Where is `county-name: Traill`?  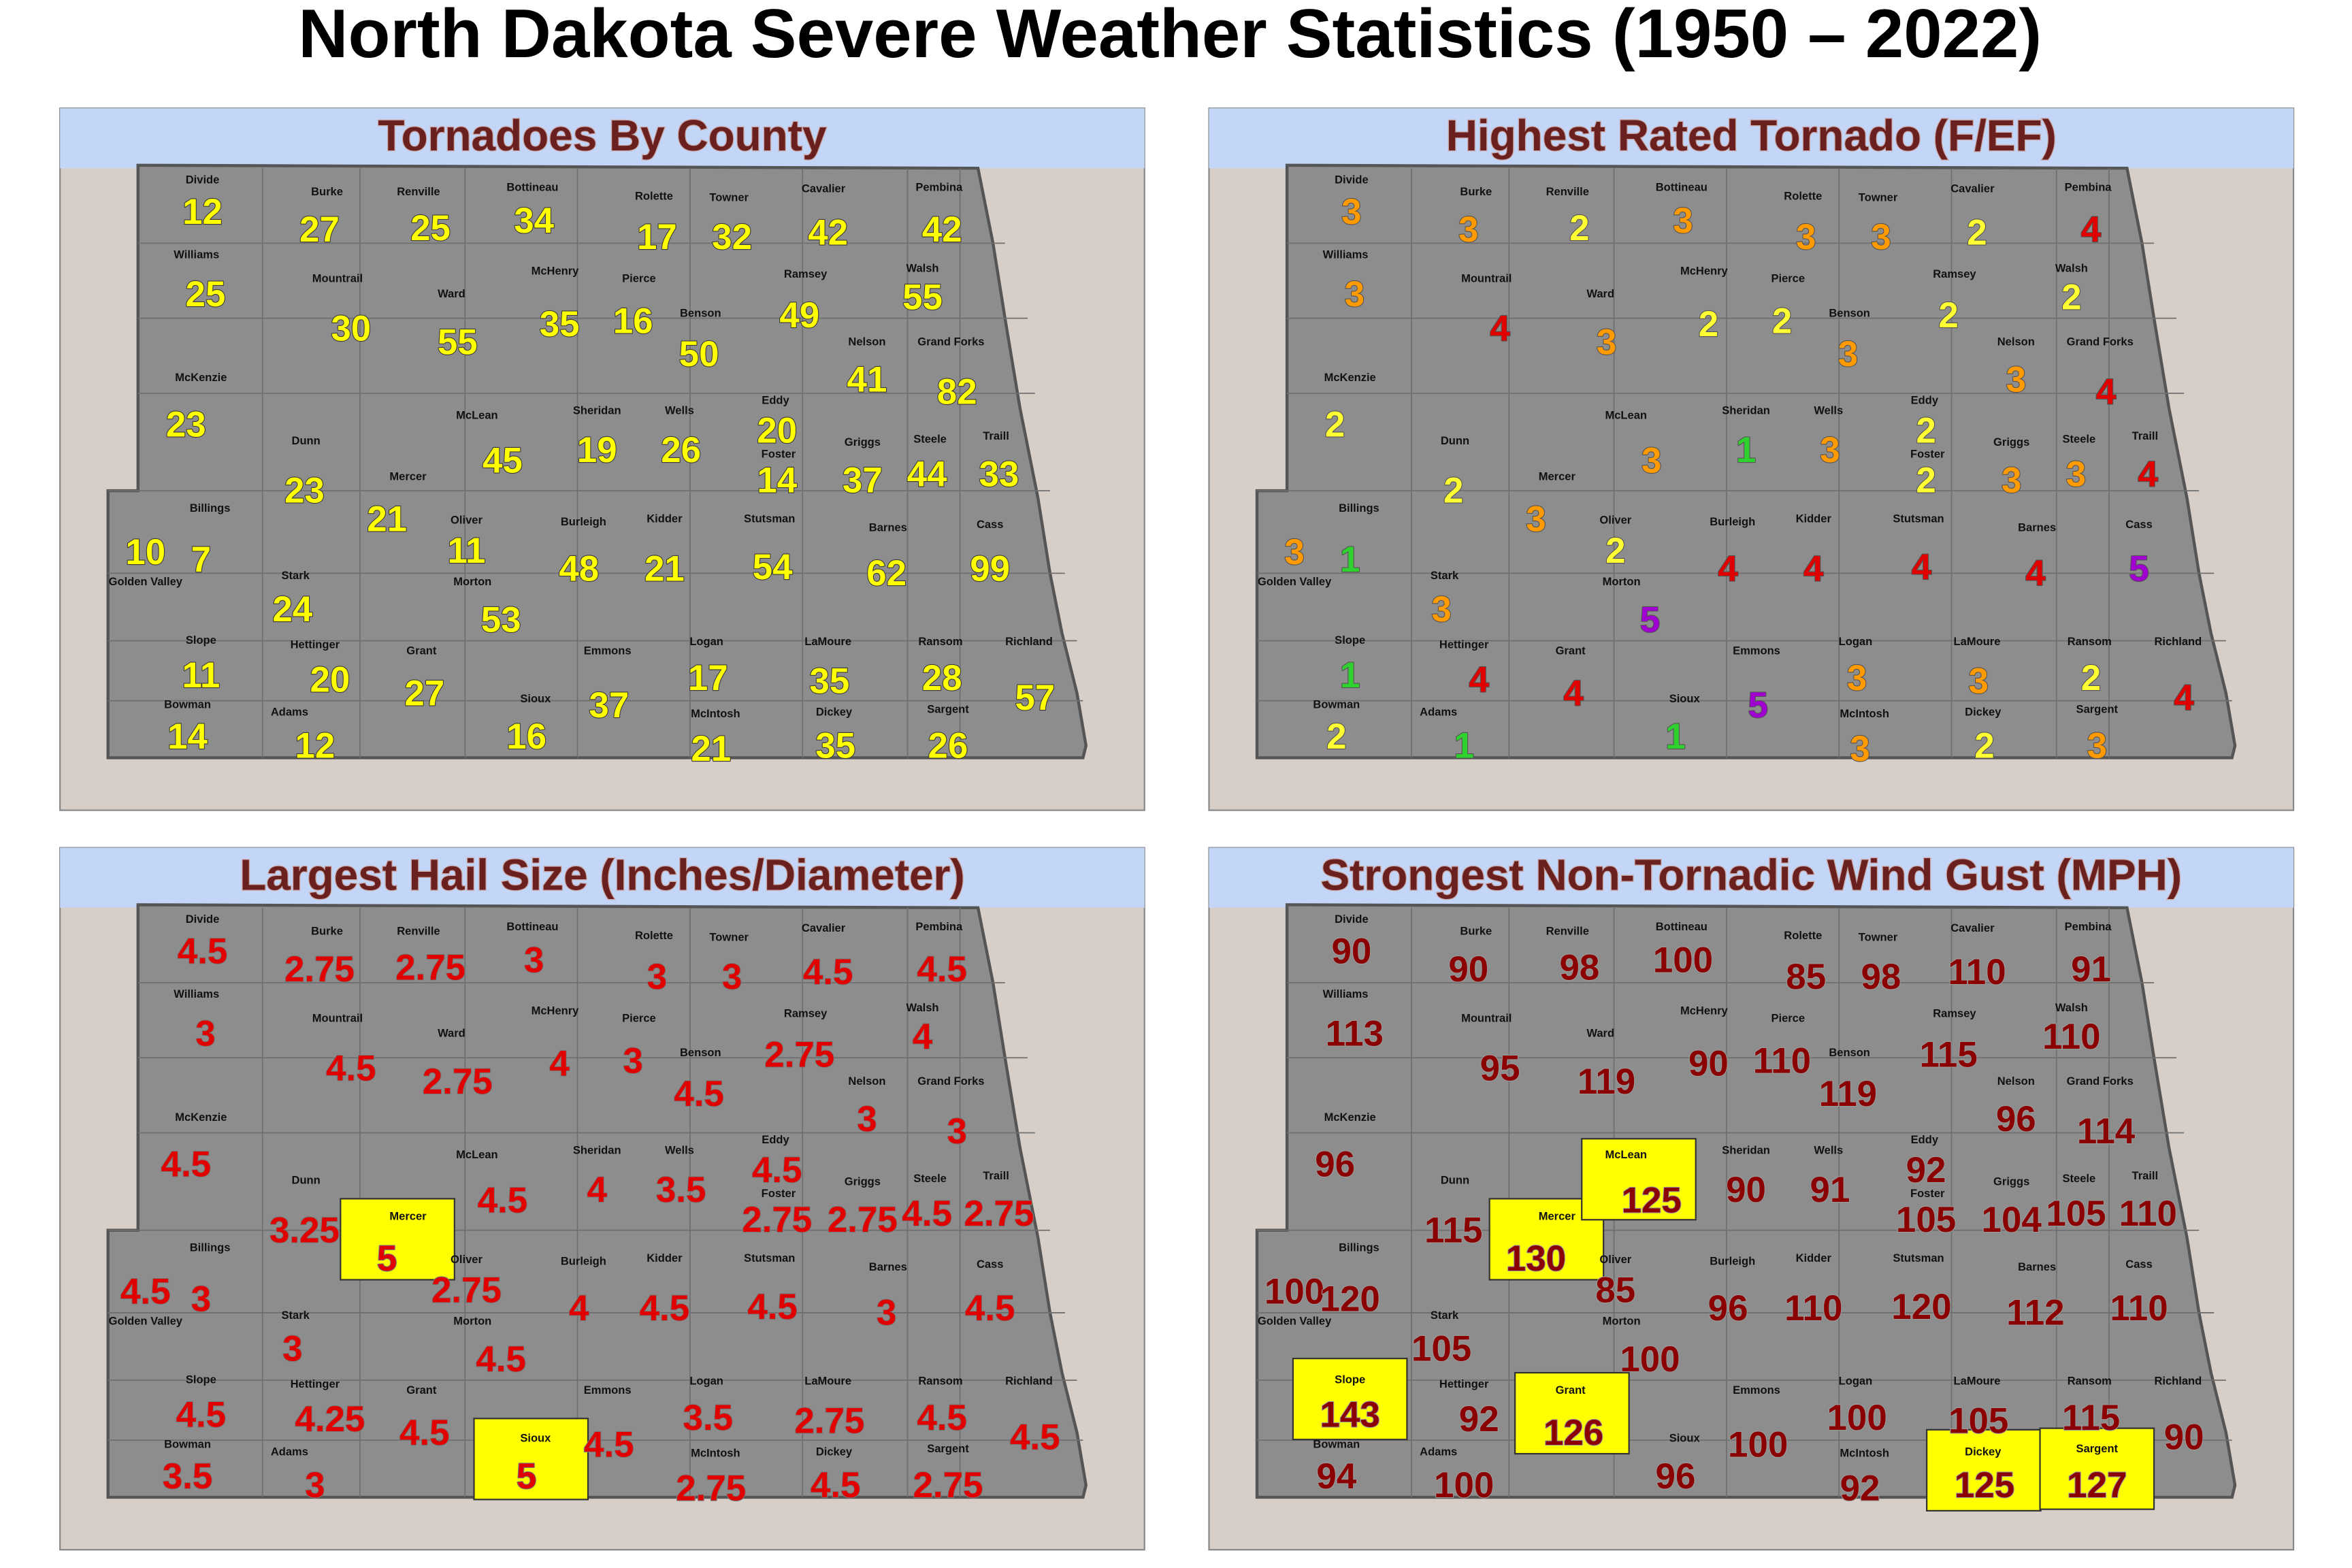
county-name: Traill is located at coordinates (996, 1176).